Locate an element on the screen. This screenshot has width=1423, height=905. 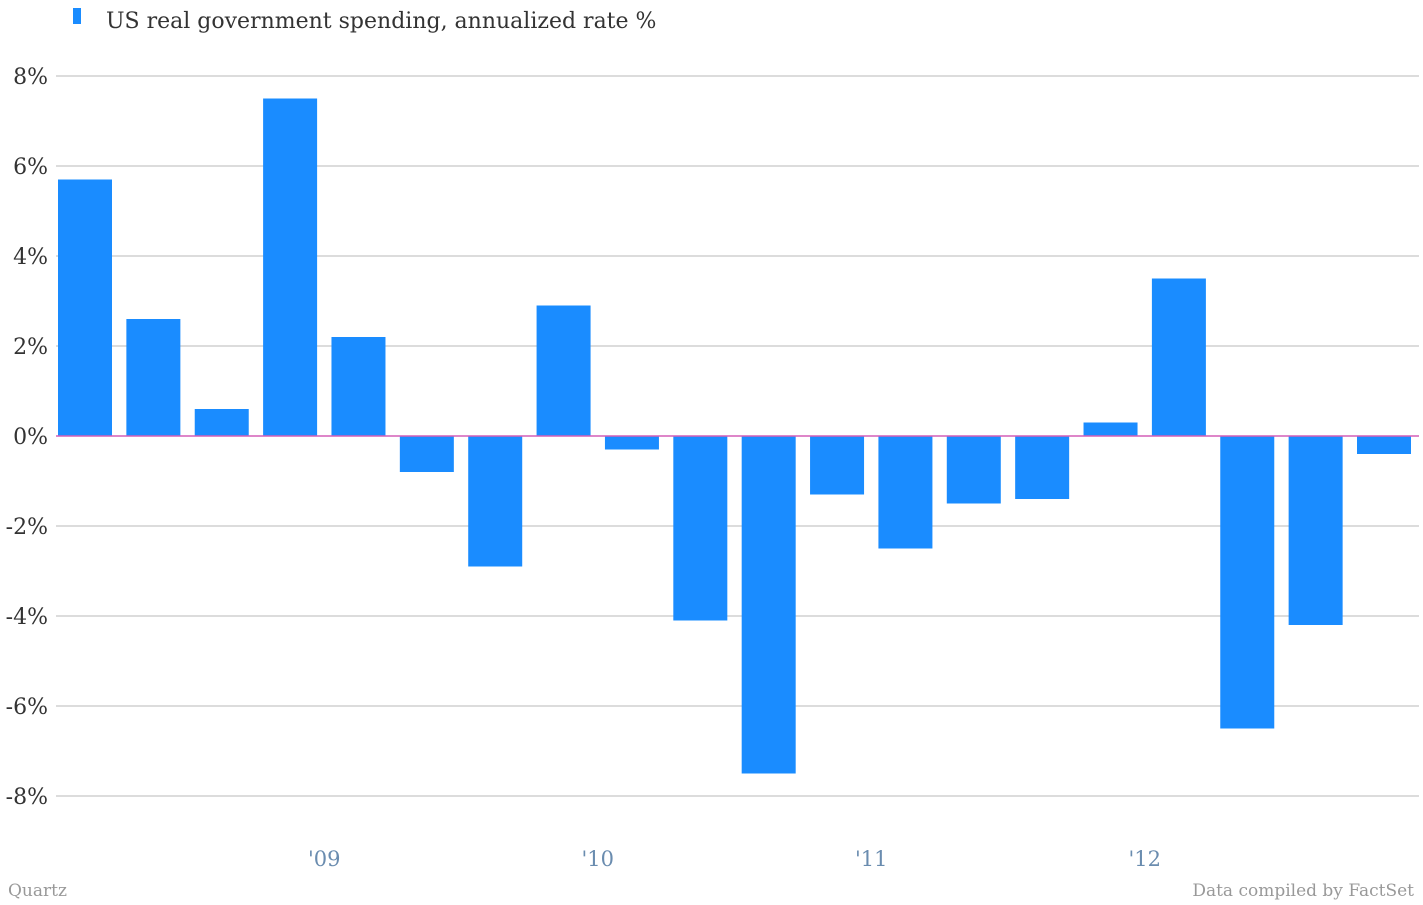
legend-swatch is located at coordinates (77, 16).